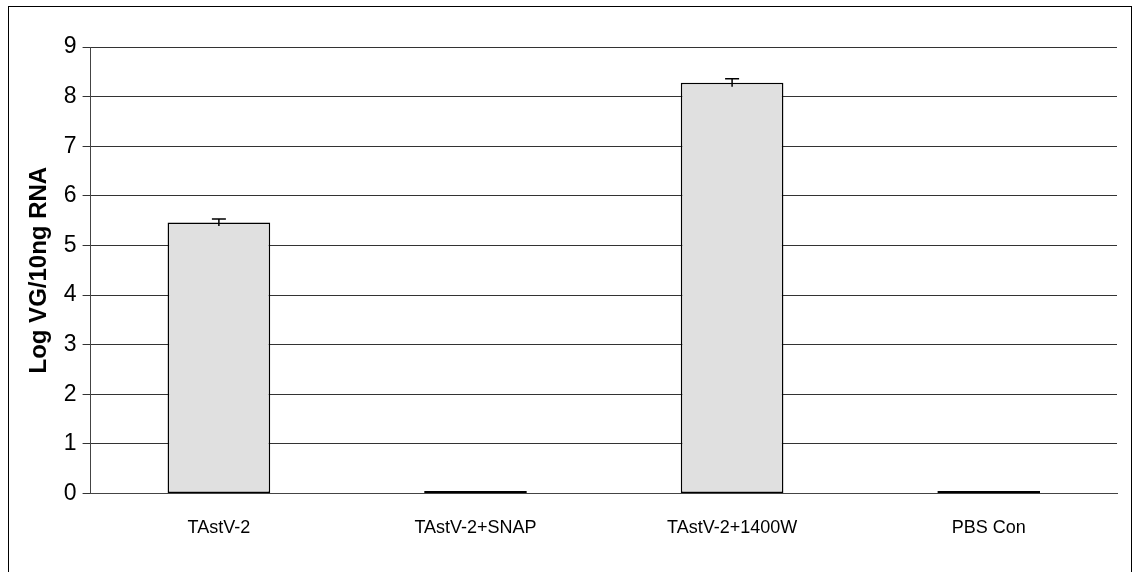 The width and height of the screenshot is (1139, 573). Describe the element at coordinates (70, 342) in the screenshot. I see `y-tick-label: 3` at that location.